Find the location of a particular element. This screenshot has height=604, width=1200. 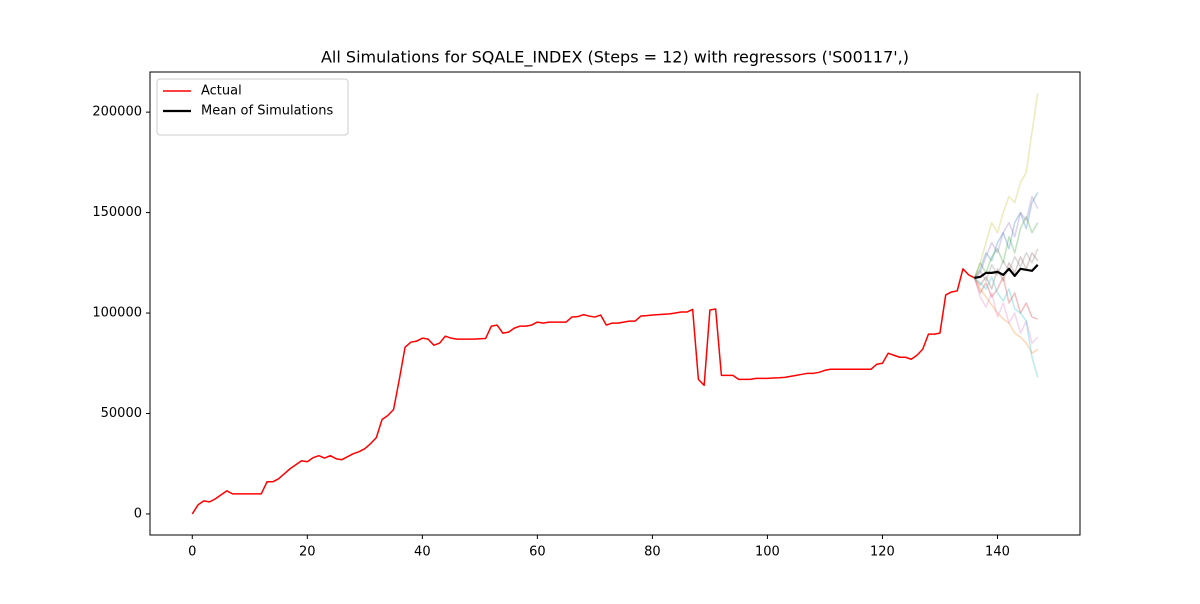

x-tick-label: 20 is located at coordinates (307, 552).